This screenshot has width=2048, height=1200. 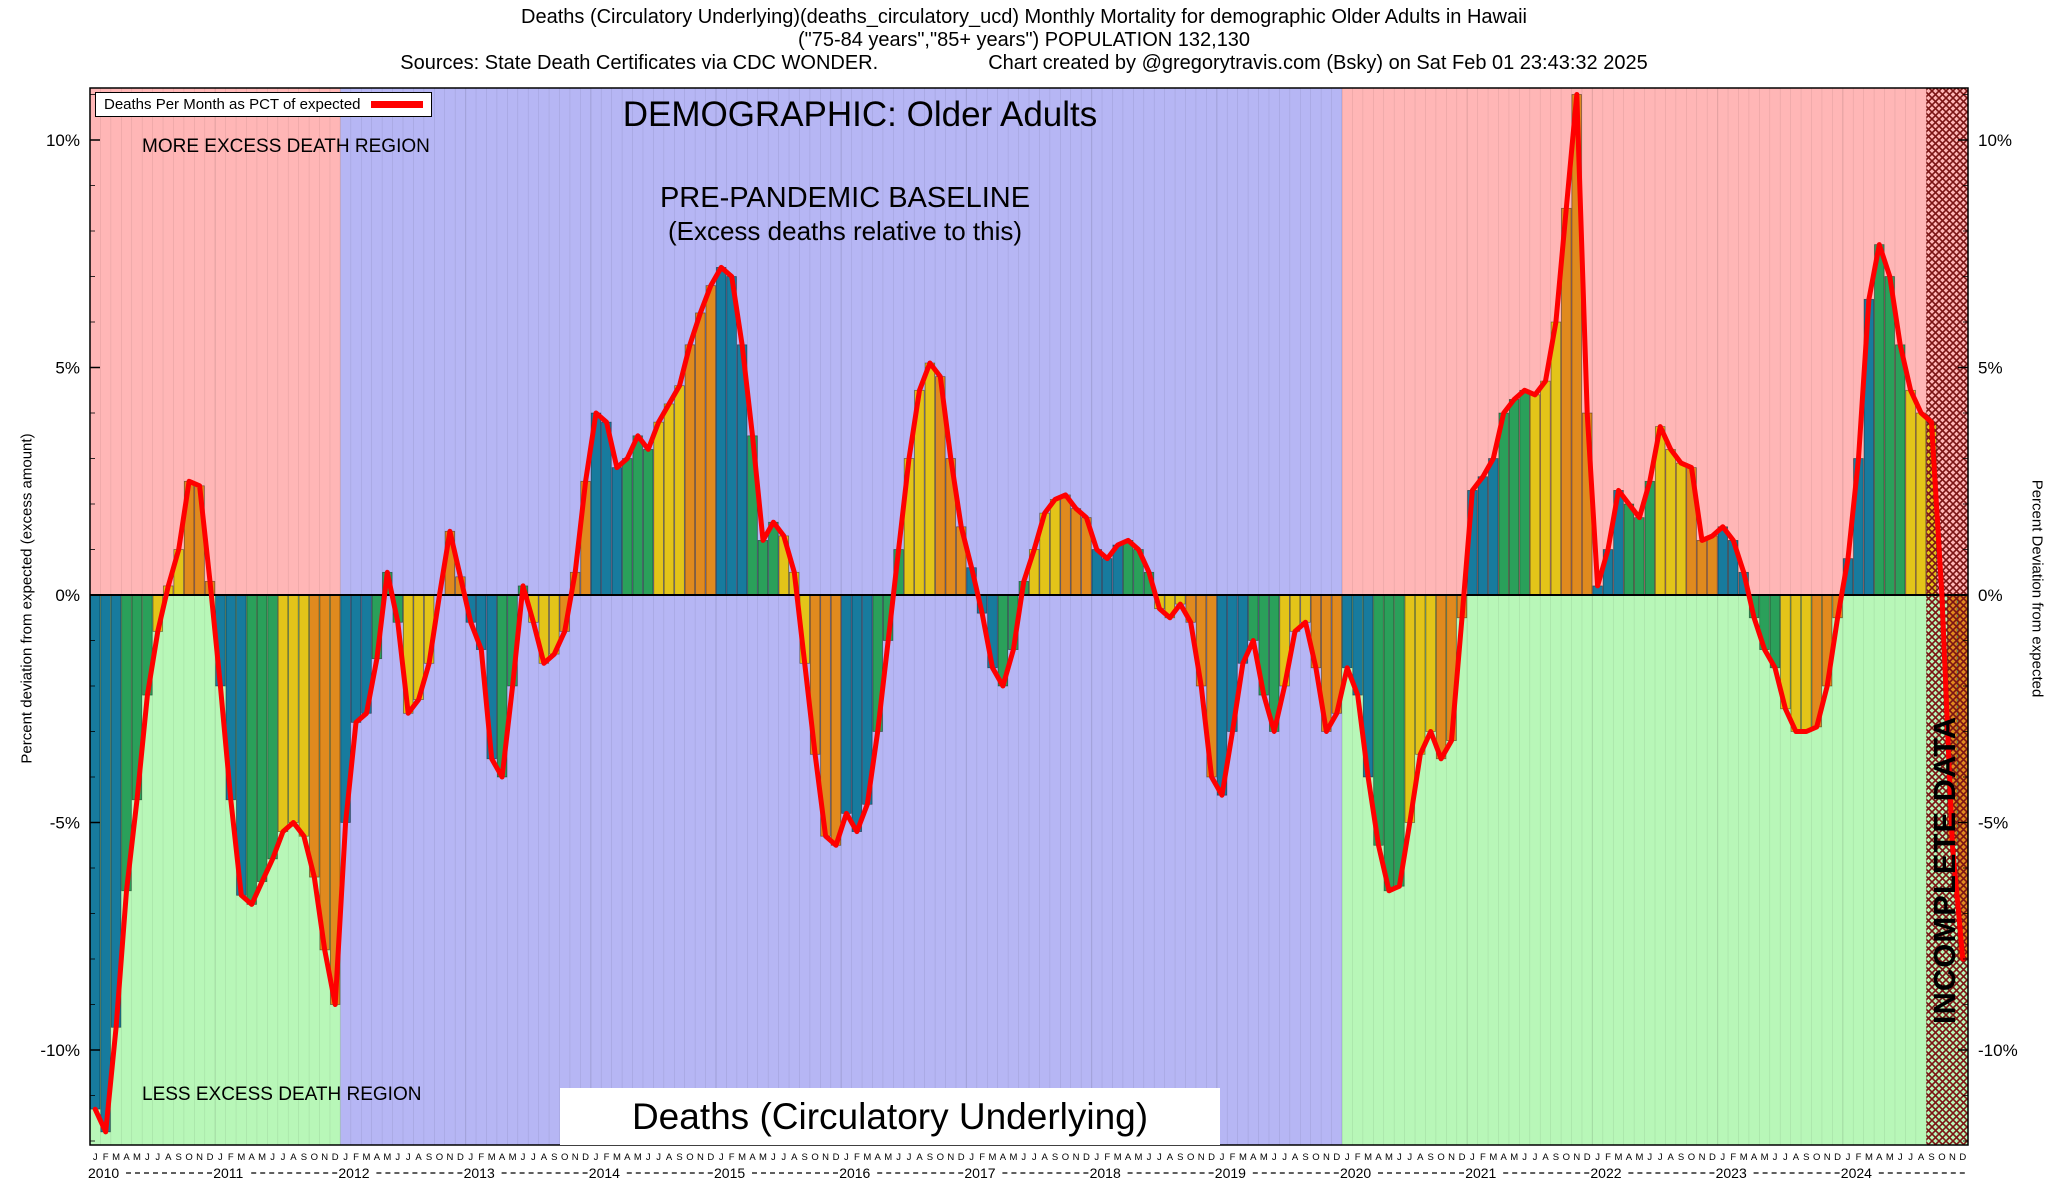 What do you see at coordinates (232, 104) in the screenshot?
I see `legend-label: Deaths Per Month as PCT of expected` at bounding box center [232, 104].